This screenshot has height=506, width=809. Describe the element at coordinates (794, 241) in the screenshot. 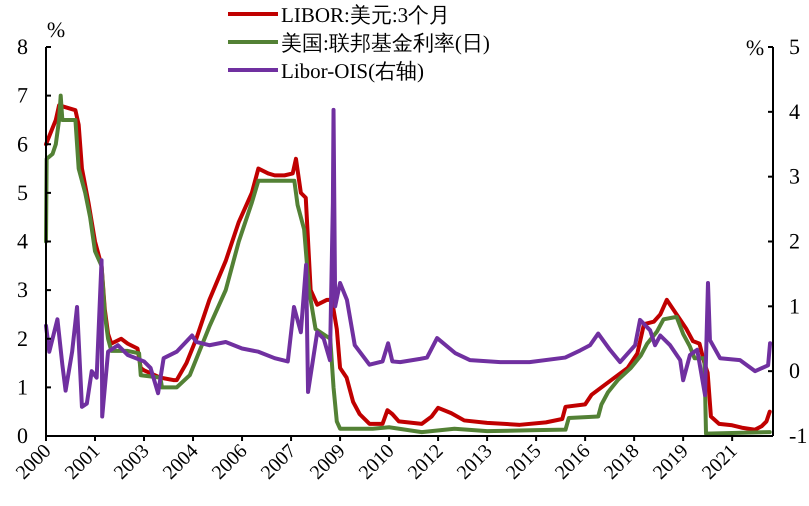

I see `y2-tick-label: 2` at that location.